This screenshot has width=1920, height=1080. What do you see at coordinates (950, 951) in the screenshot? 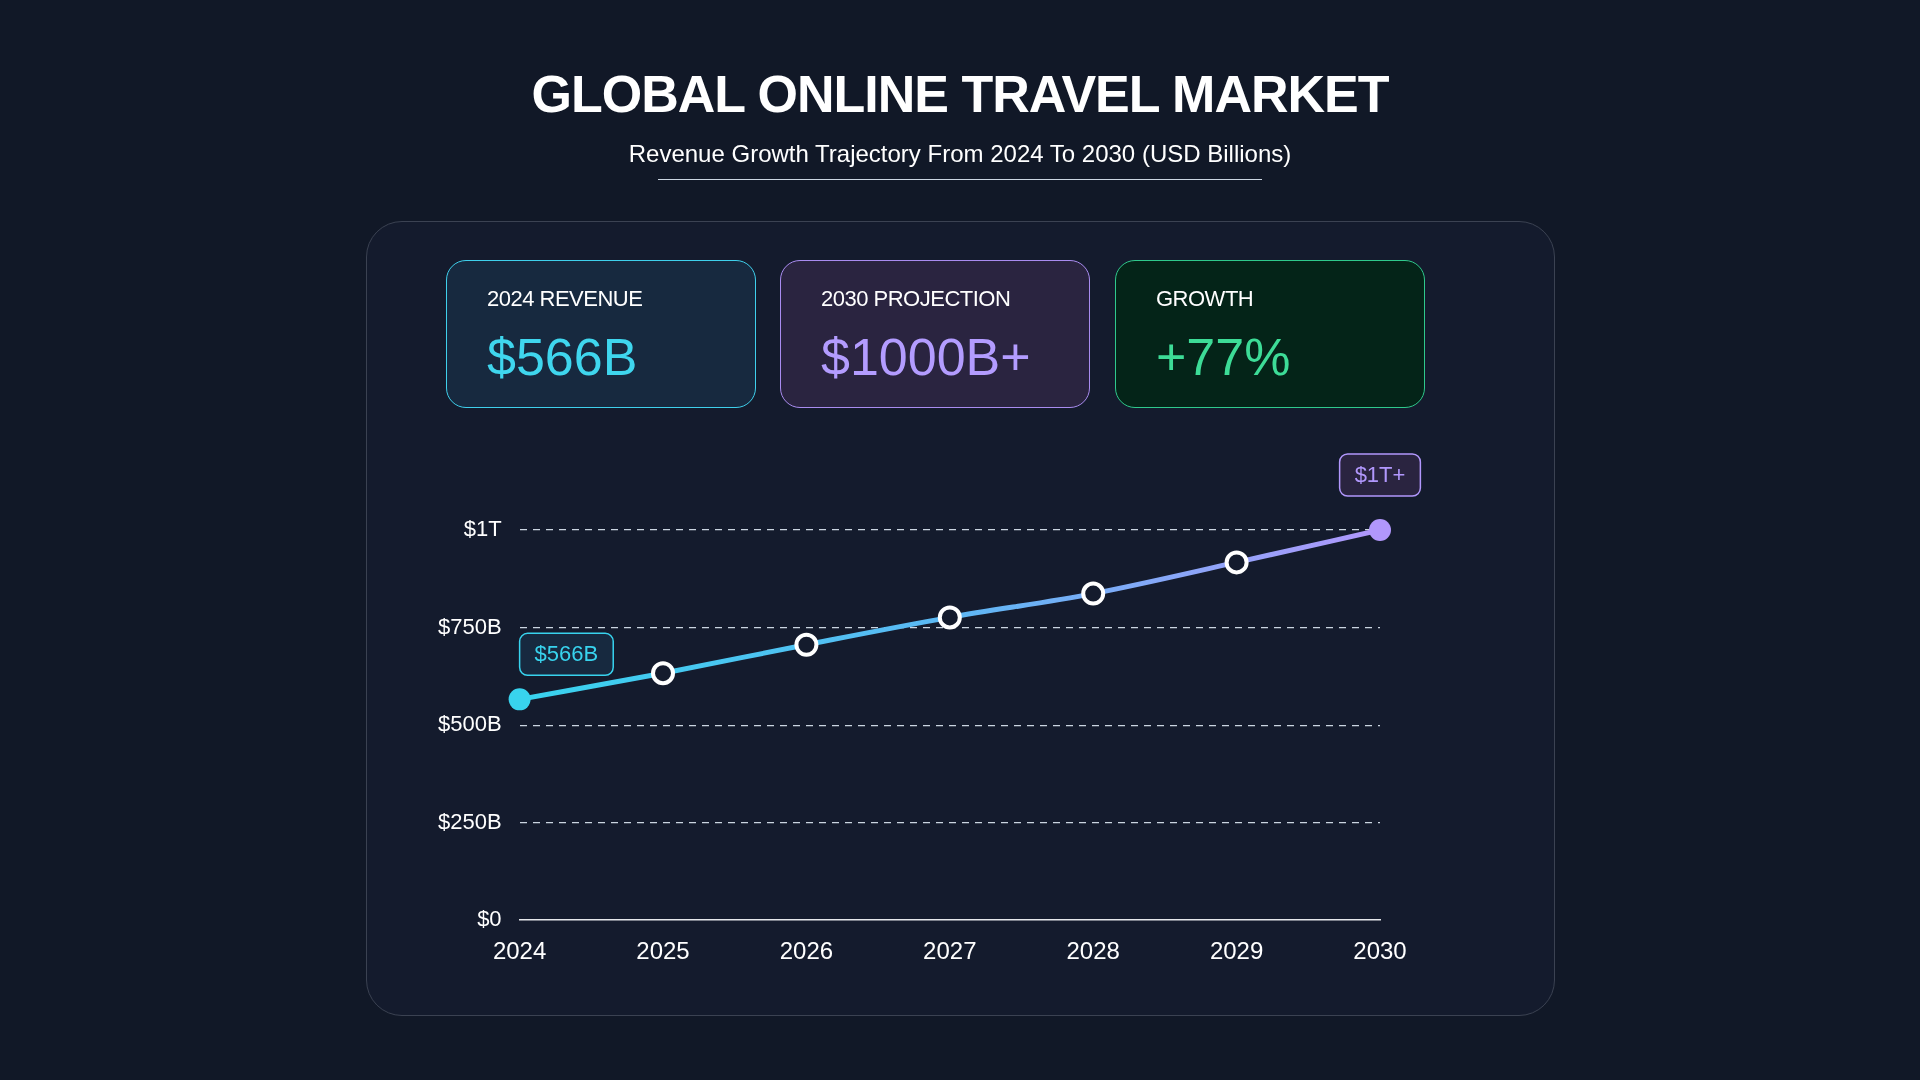
I see `x-tick-label: 2027` at bounding box center [950, 951].